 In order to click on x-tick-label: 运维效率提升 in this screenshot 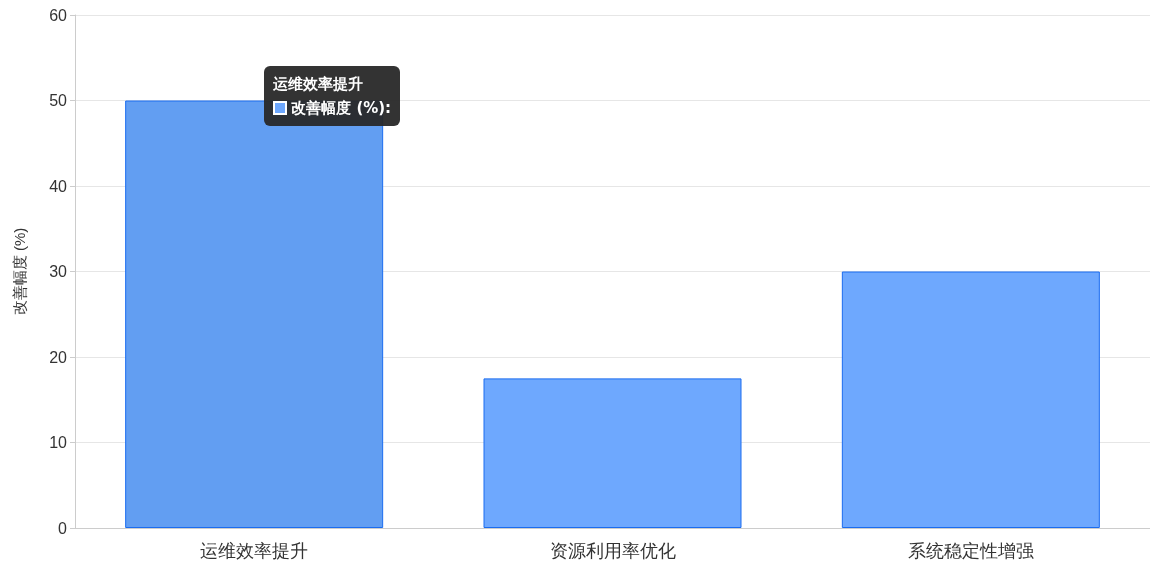, I will do `click(254, 551)`.